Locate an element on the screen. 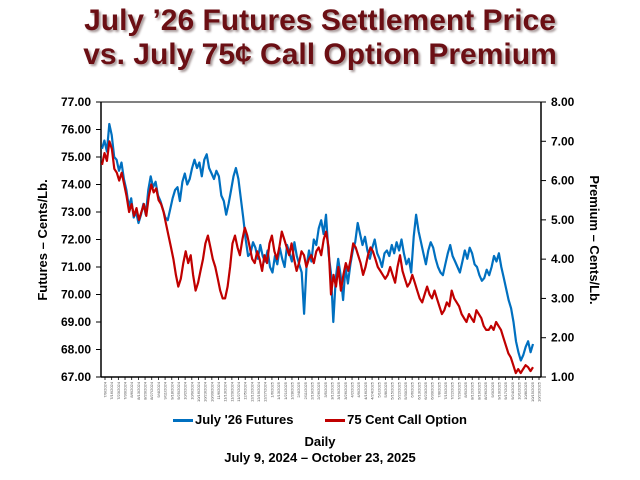  x-tick-label: 4/2/2025 is located at coordinates (352, 389).